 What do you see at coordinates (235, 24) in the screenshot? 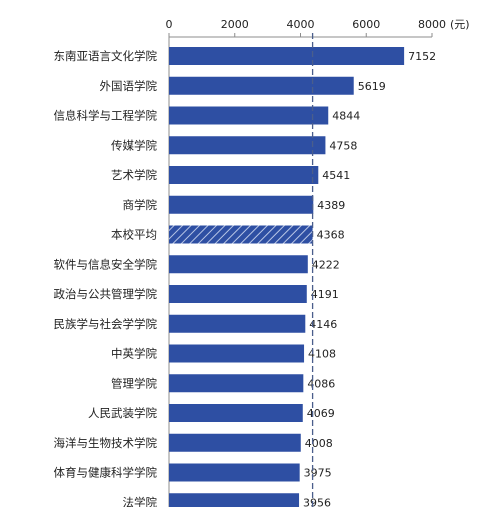
I see `x-tick-label: 2000` at bounding box center [235, 24].